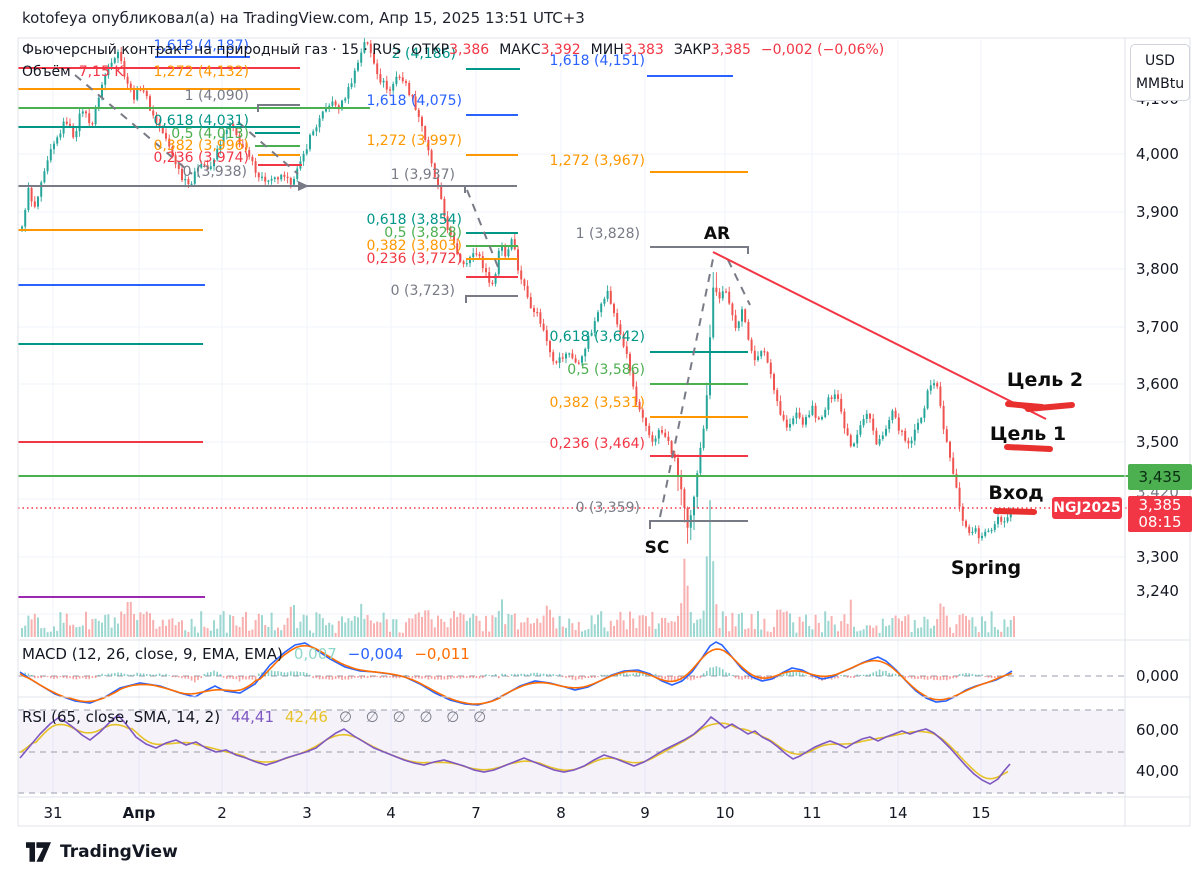  What do you see at coordinates (1045, 380) in the screenshot?
I see `annotation-target2: Цель 2` at bounding box center [1045, 380].